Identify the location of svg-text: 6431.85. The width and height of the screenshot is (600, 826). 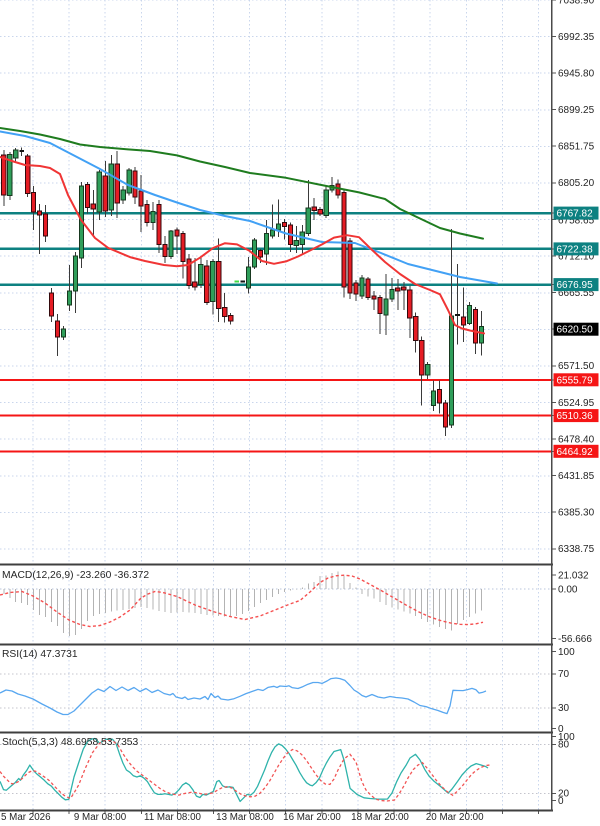
(576, 476).